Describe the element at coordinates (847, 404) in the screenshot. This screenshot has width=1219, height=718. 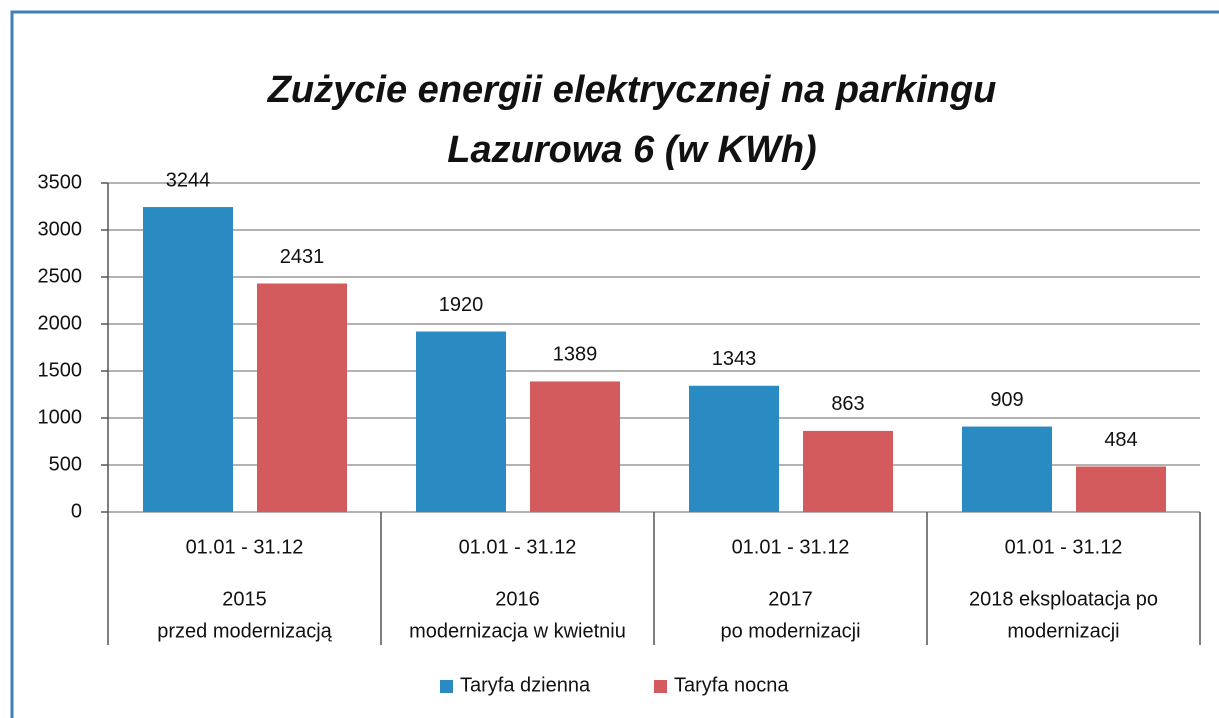
I see `data-label: 863` at that location.